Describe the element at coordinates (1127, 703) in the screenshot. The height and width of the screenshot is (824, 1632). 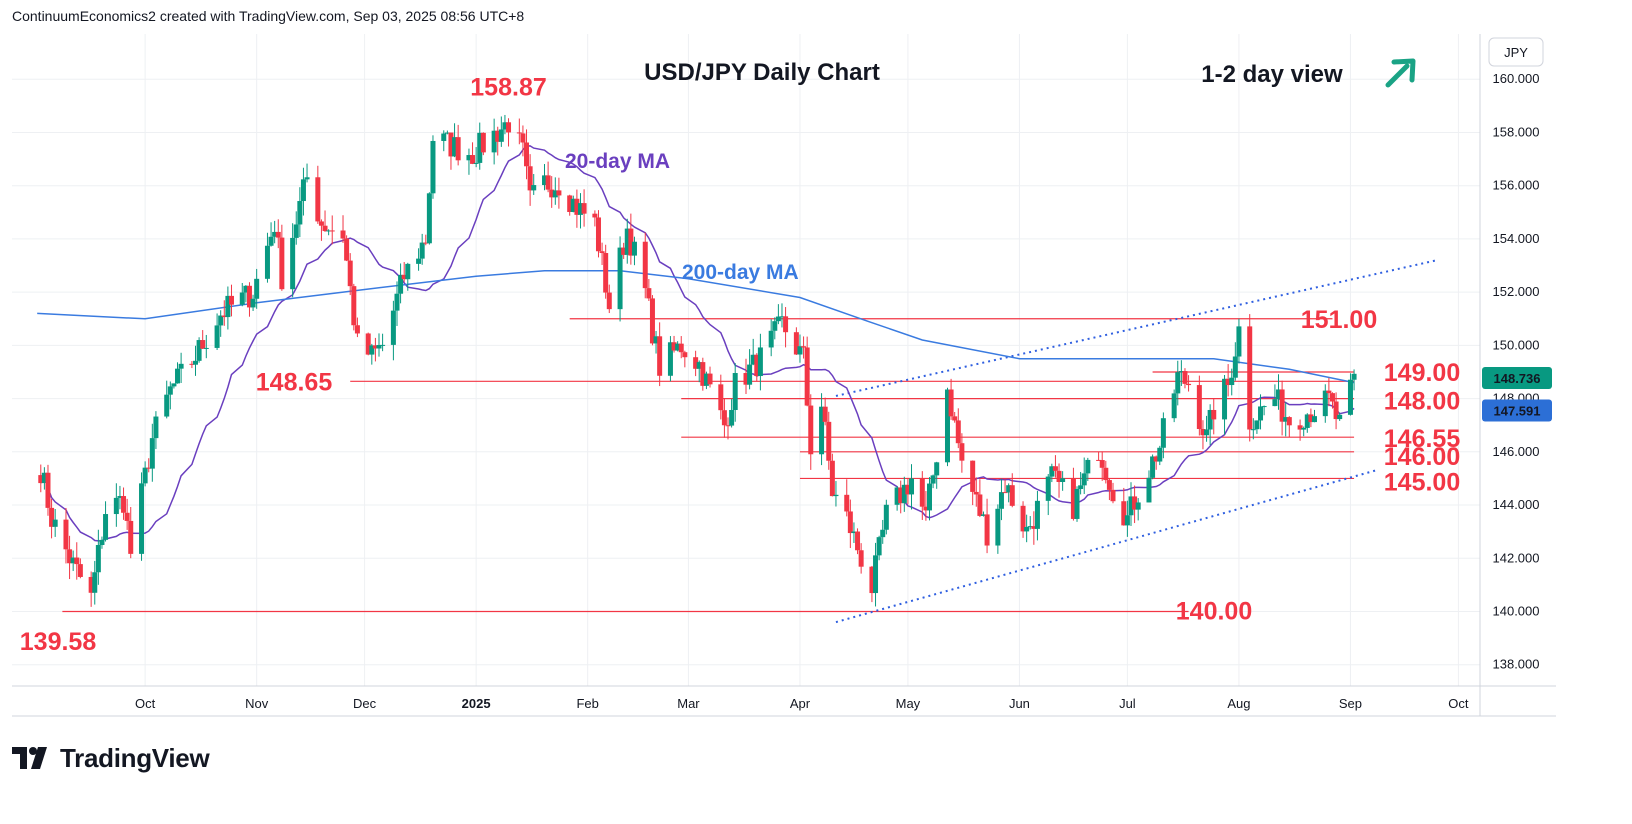
I see `x-tick-label: Jul` at that location.